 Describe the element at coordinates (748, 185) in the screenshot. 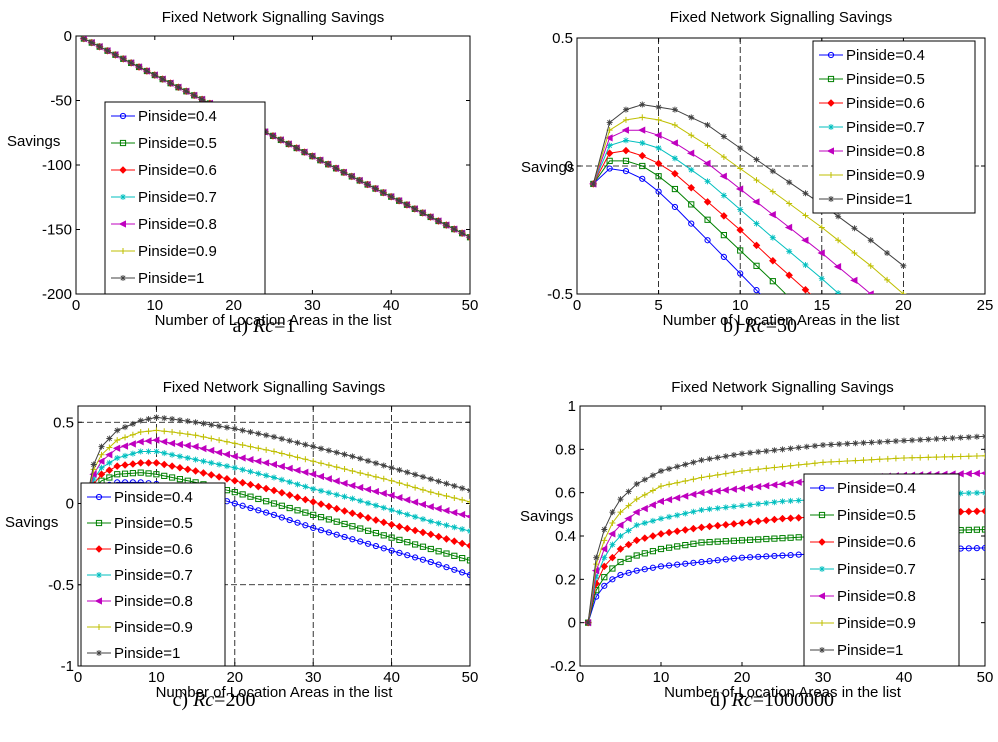

I see `series-line` at that location.